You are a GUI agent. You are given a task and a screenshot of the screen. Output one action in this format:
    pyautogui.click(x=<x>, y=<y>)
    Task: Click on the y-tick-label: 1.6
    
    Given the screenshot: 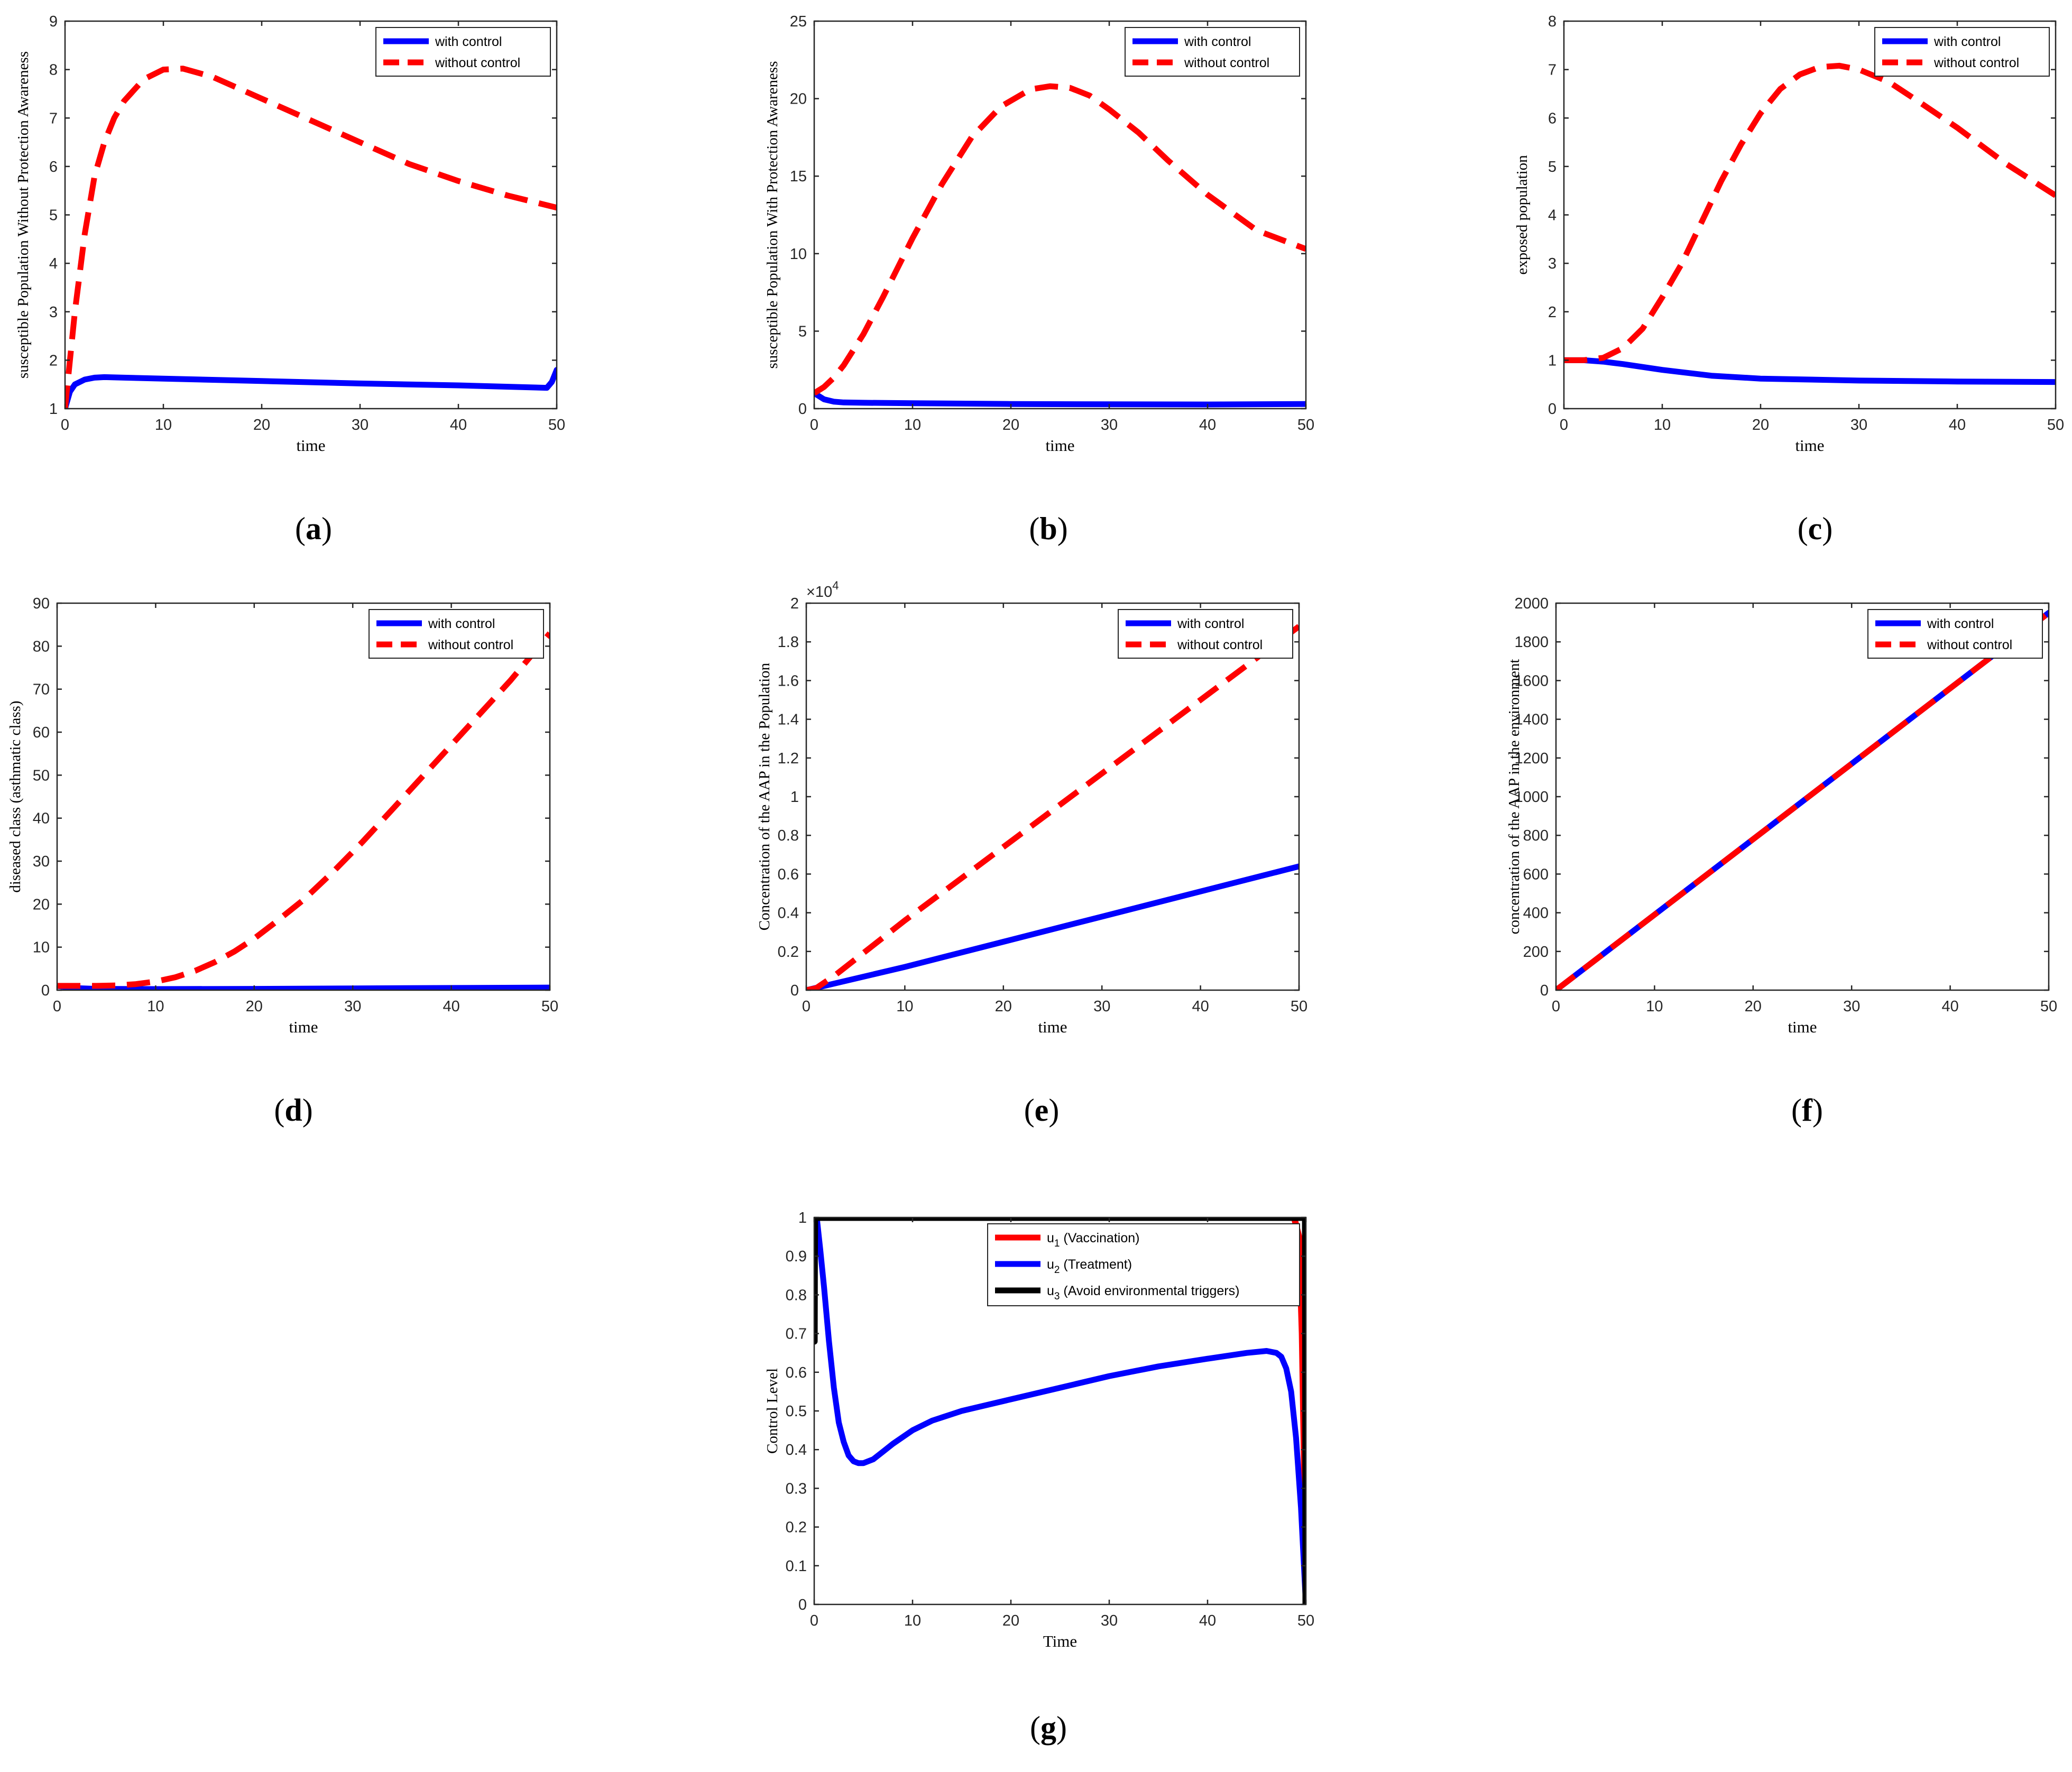 What is the action you would take?
    pyautogui.click(x=788, y=681)
    